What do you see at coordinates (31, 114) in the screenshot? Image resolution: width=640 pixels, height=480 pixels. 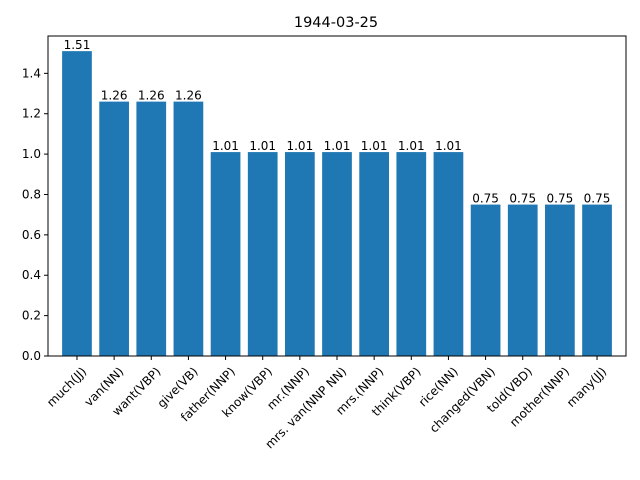 I see `y-tick-label: 1.2` at bounding box center [31, 114].